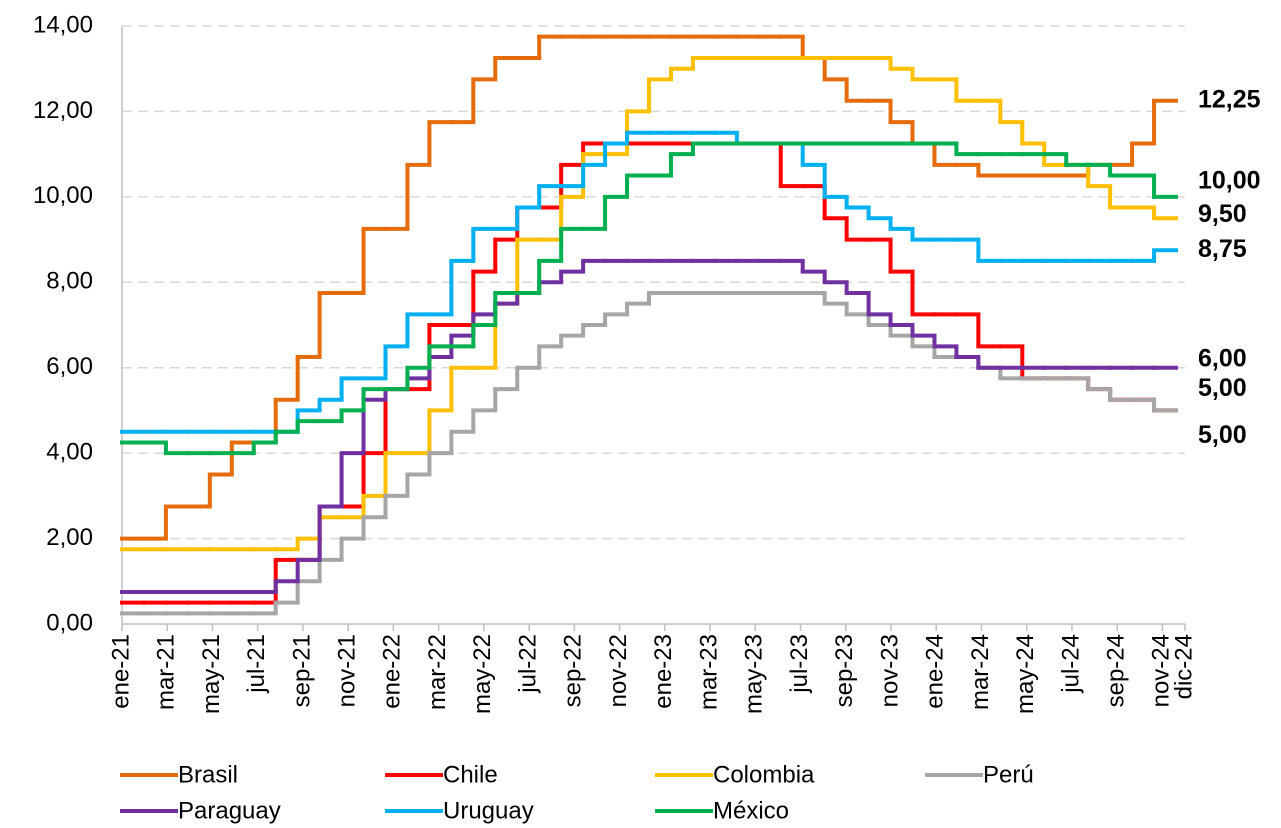 The image size is (1281, 828). Describe the element at coordinates (1161, 670) in the screenshot. I see `x-tick-label: nov-24` at that location.